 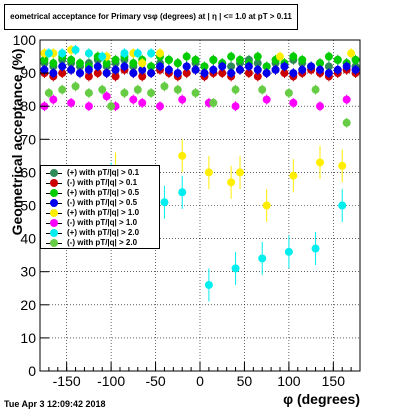 What do you see at coordinates (28, 272) in the screenshot?
I see `y-tick-label: 30` at bounding box center [28, 272].